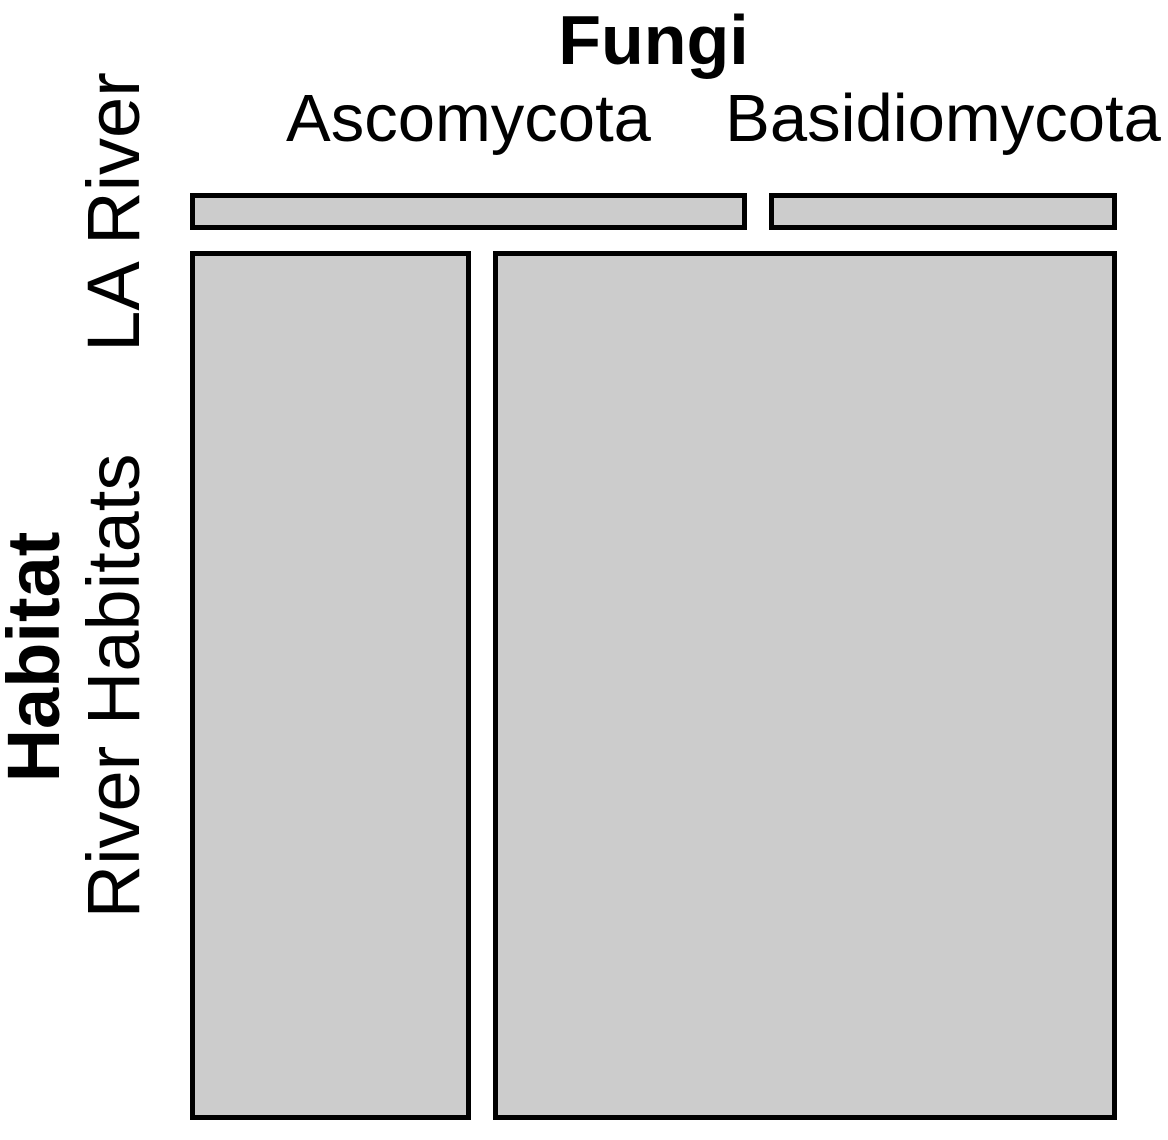 The image size is (1168, 1140). What do you see at coordinates (943, 211) in the screenshot?
I see `mosaic-cell-la-river-basidiomycota` at bounding box center [943, 211].